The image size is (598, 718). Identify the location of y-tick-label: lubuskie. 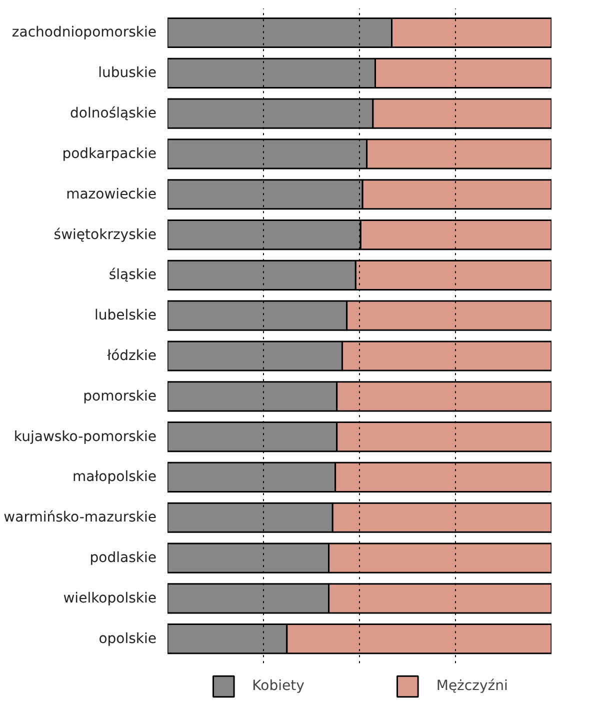
(127, 73).